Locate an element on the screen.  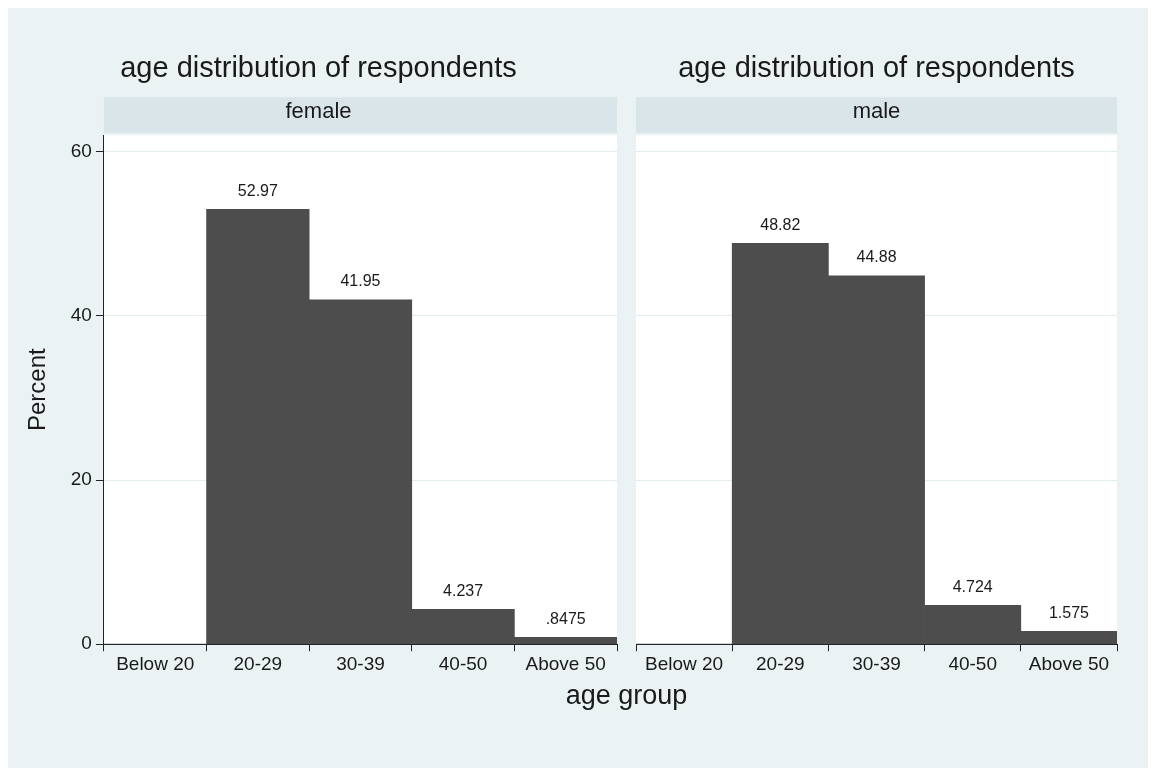
y-tick-label: 60 is located at coordinates (81, 150).